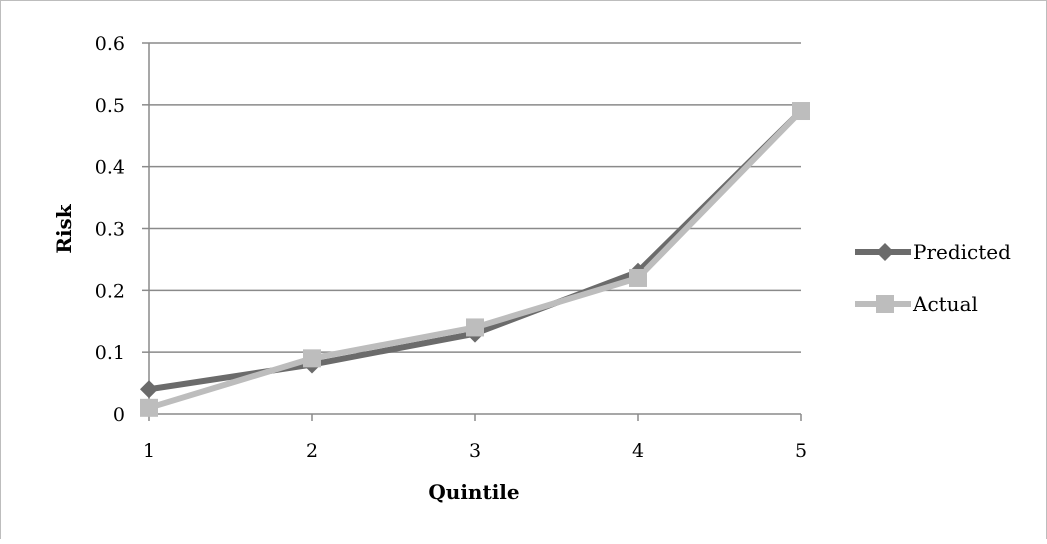 The height and width of the screenshot is (544, 1047). Describe the element at coordinates (312, 451) in the screenshot. I see `x-tick-label: 2` at that location.